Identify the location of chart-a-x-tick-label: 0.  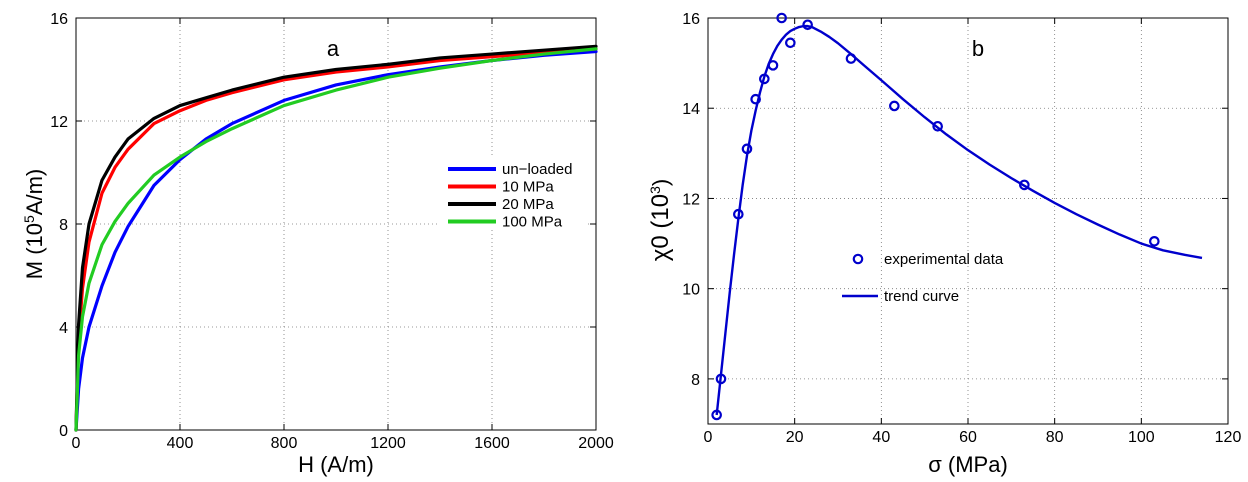
(76, 443).